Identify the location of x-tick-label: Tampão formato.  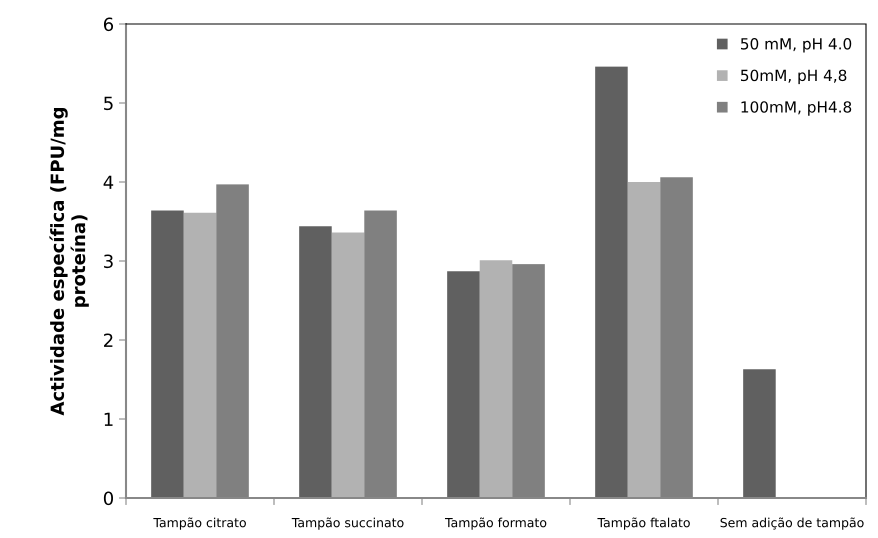
(495, 523).